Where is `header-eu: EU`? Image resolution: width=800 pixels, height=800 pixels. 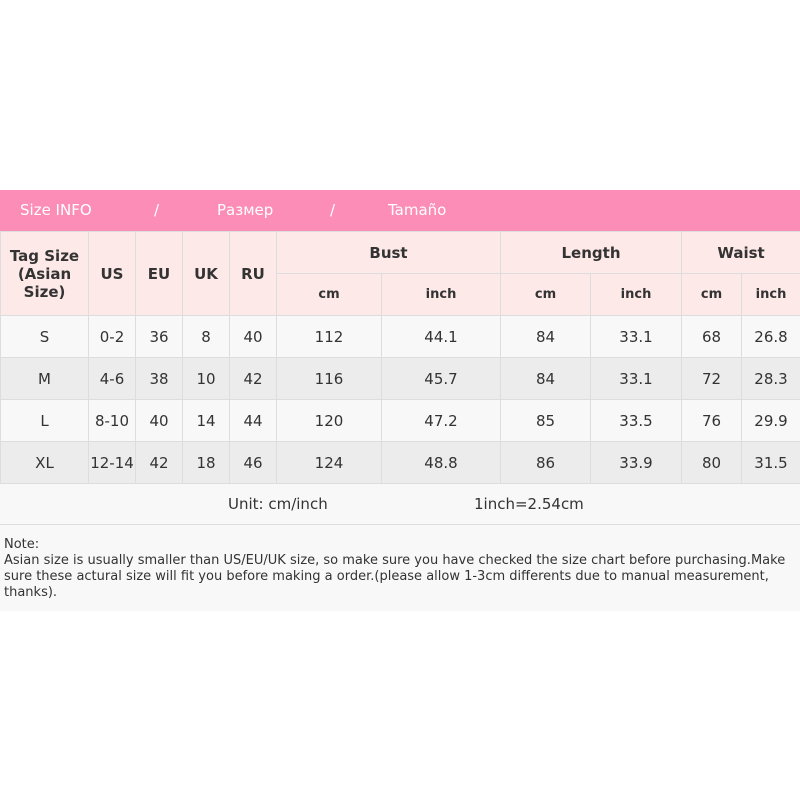 header-eu: EU is located at coordinates (159, 273).